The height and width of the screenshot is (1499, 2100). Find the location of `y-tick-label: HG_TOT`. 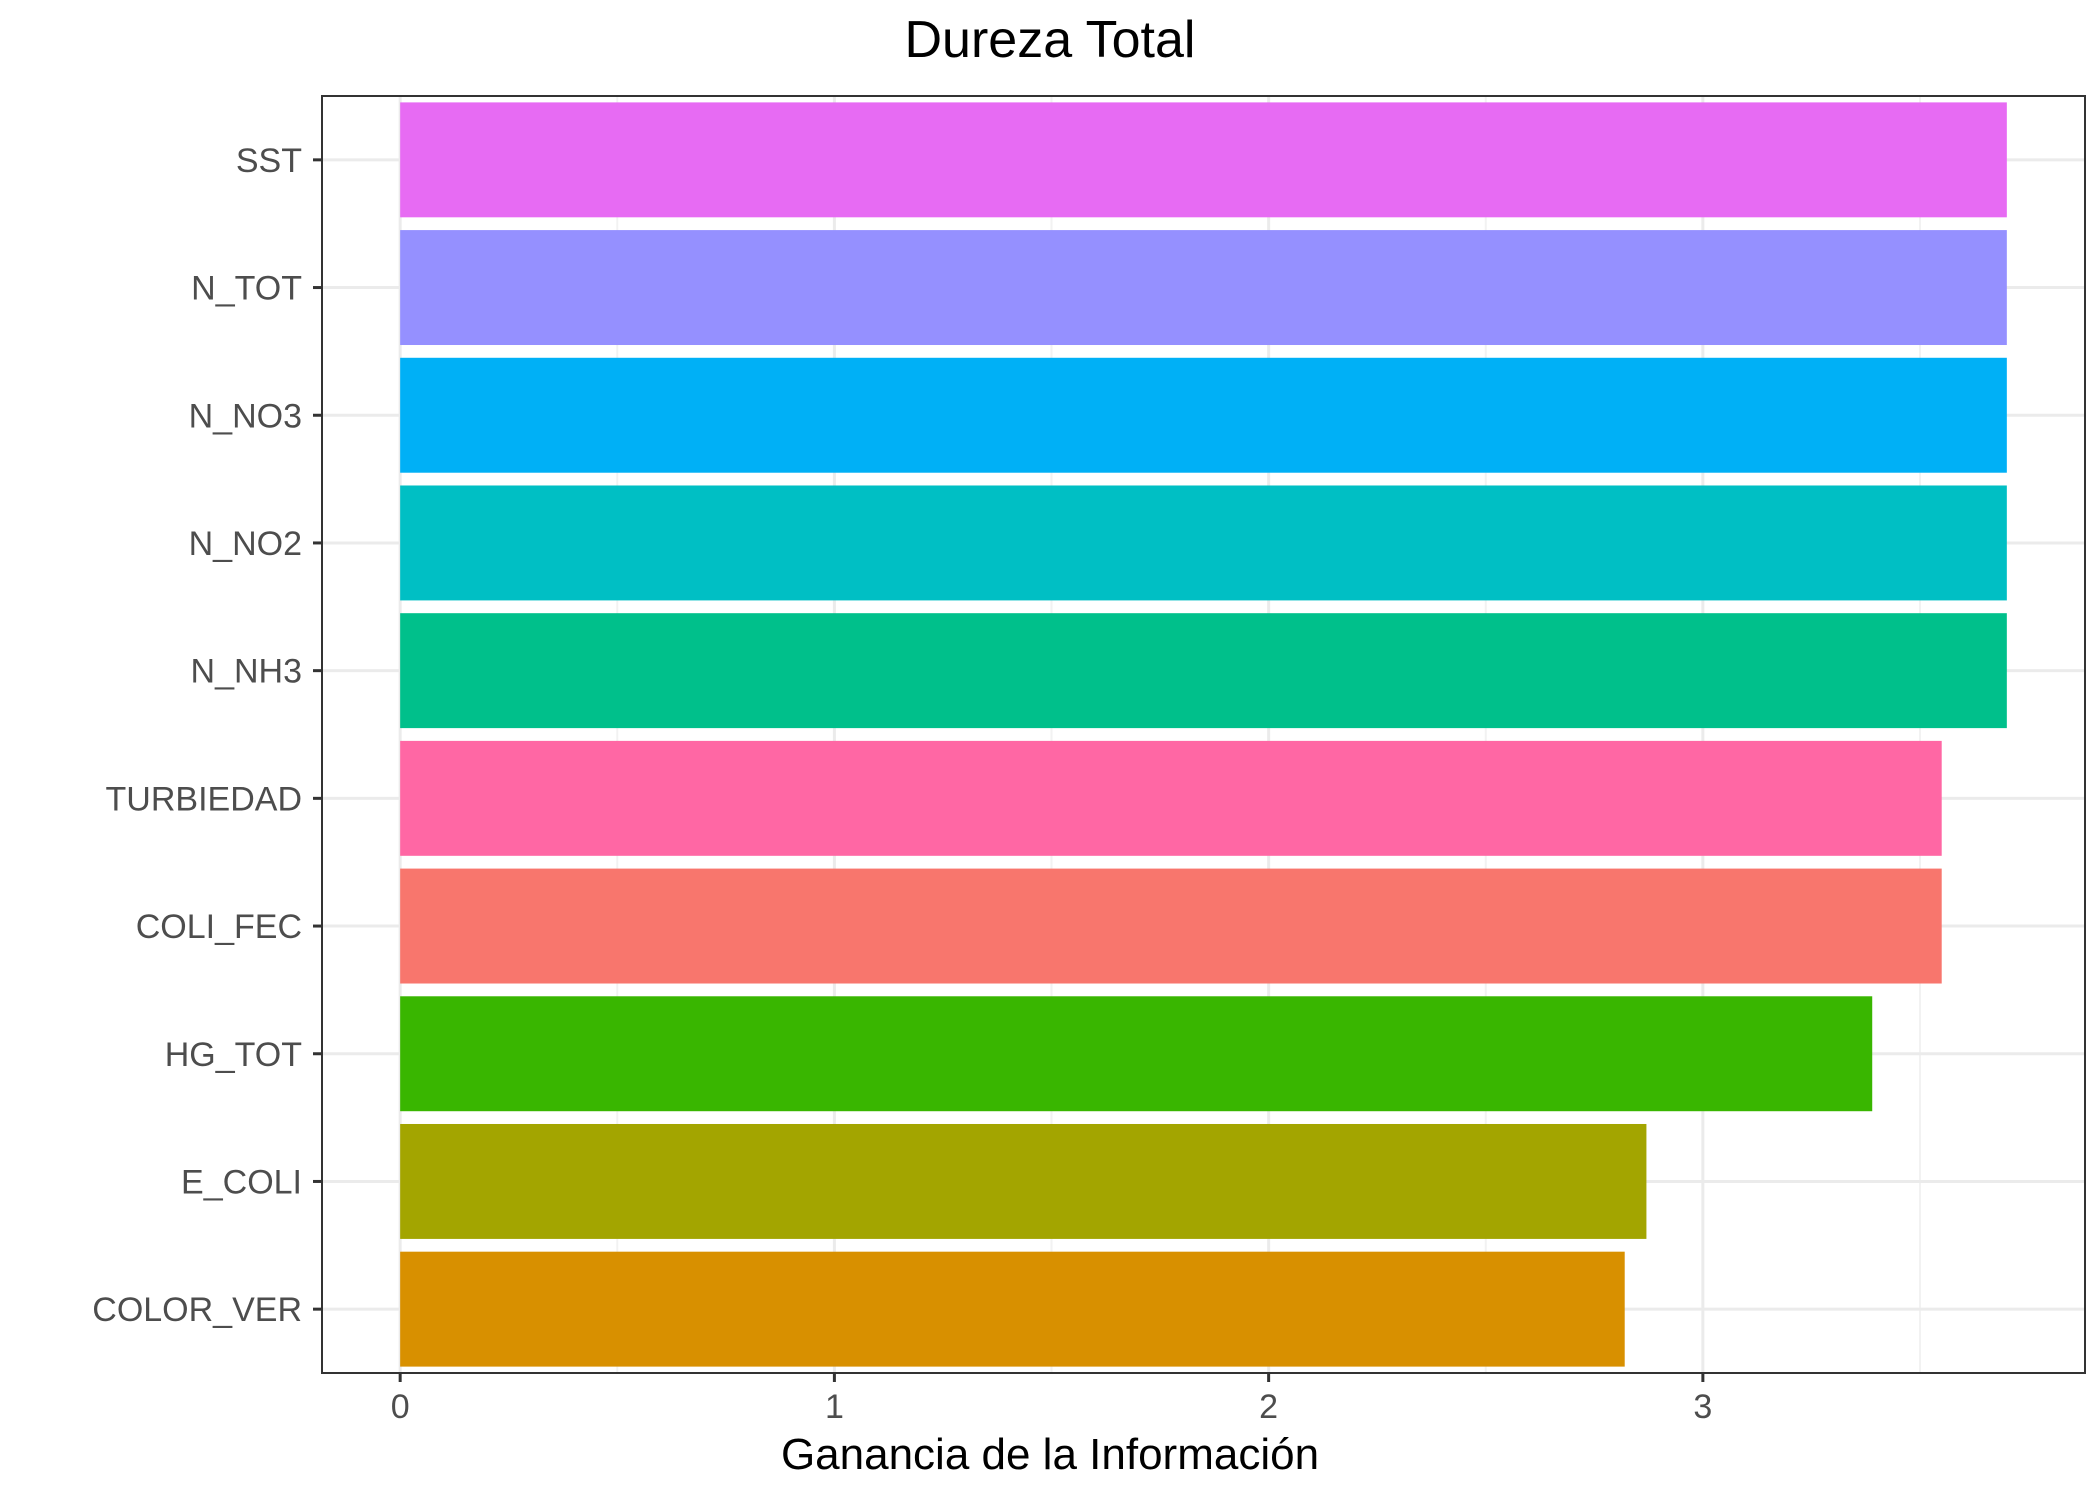

y-tick-label: HG_TOT is located at coordinates (233, 1055).